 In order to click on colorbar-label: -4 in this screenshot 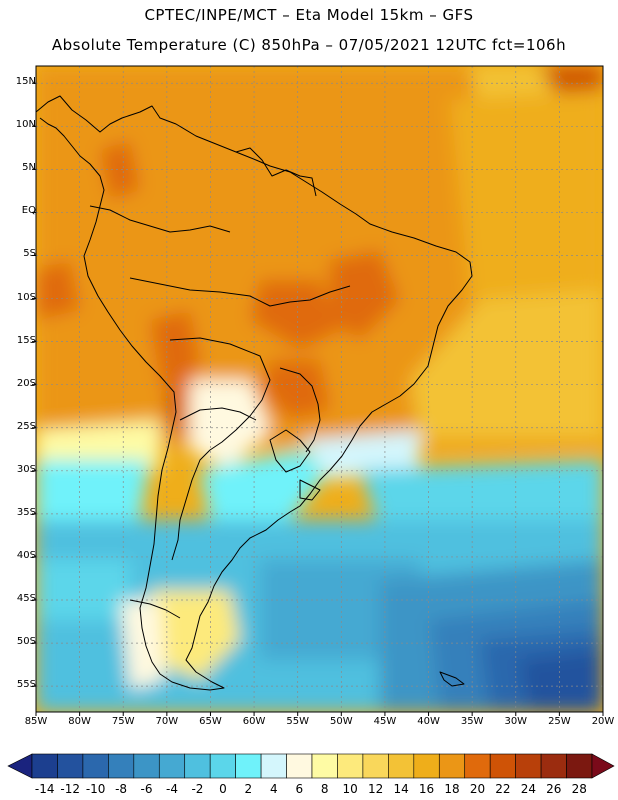, I will do `click(172, 789)`.